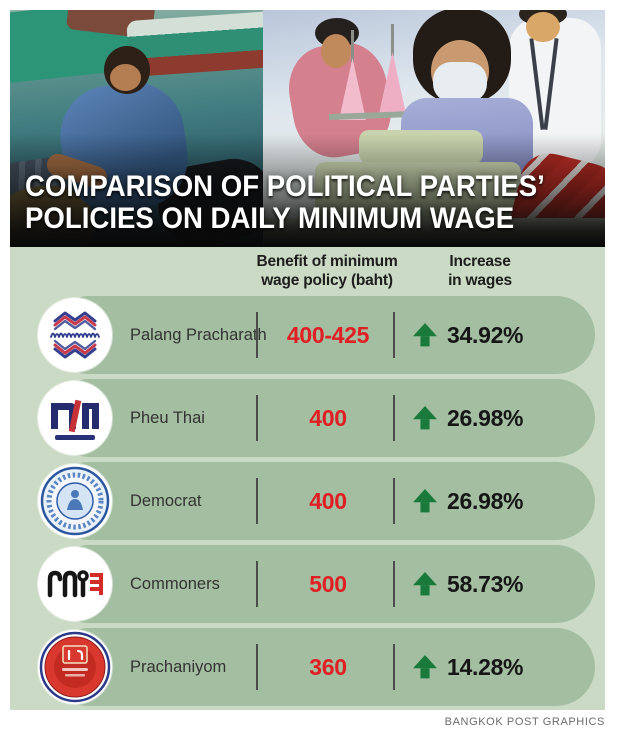  What do you see at coordinates (480, 280) in the screenshot?
I see `column-header-increase-line2: in wages` at bounding box center [480, 280].